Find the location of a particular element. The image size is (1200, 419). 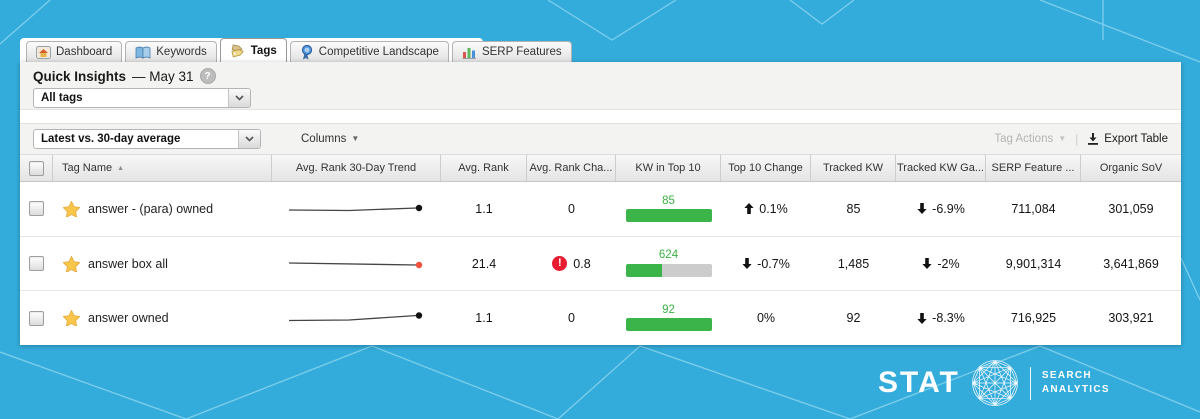

tag-actions-dropdown: Tag Actions ▼ is located at coordinates (1030, 139).